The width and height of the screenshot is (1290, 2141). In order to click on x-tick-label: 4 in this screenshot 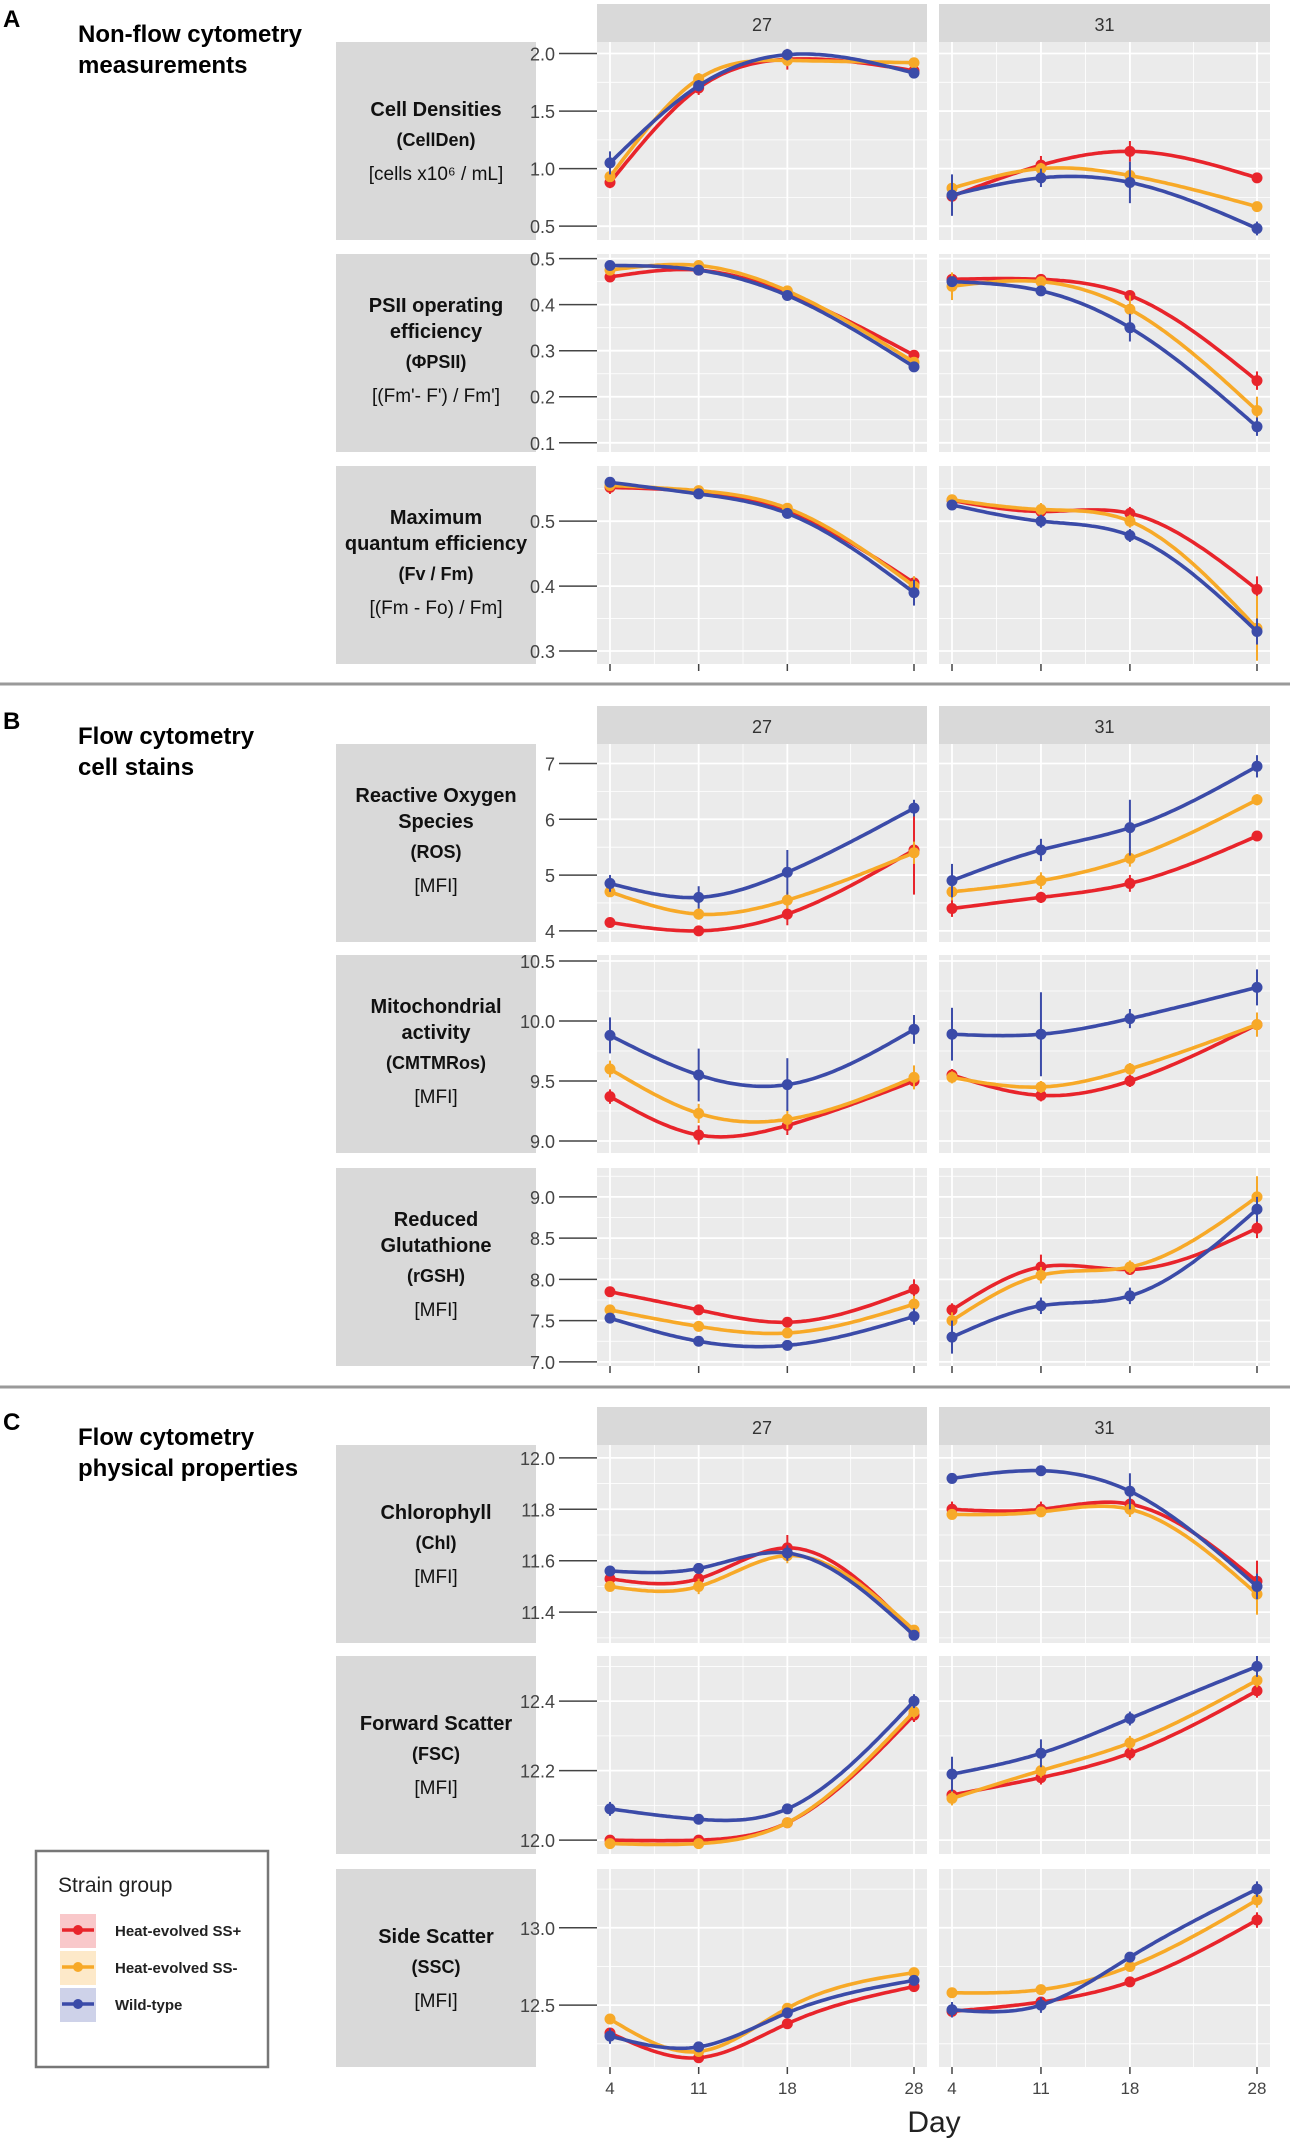, I will do `click(609, 2088)`.